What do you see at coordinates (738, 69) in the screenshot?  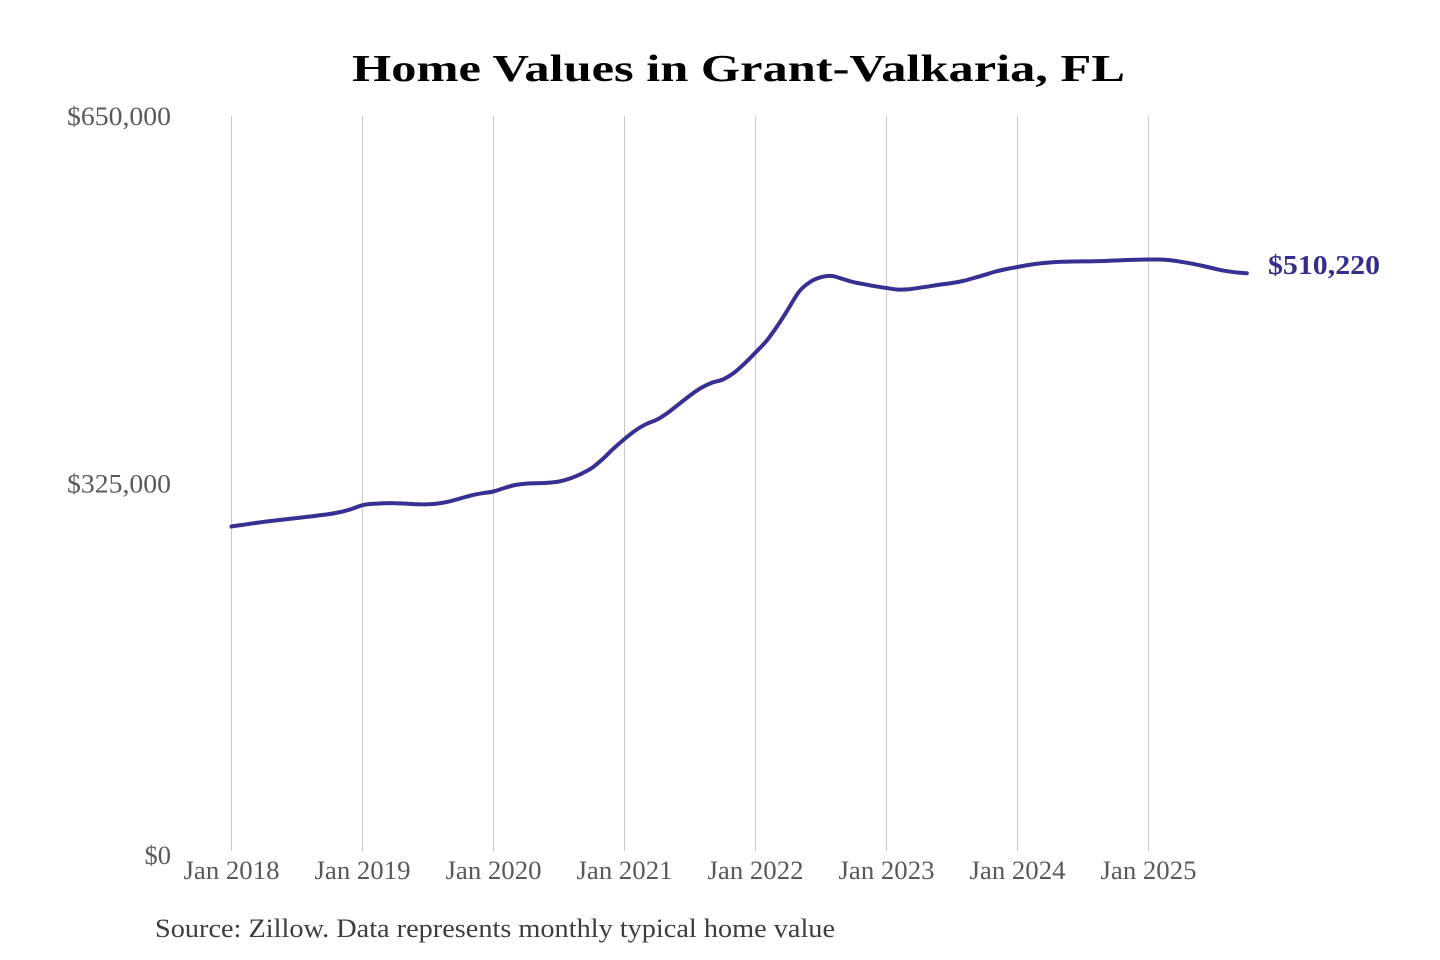 I see `svg-text:Home Values in Grant-Valkaria,: Home Values in Grant-Valkaria, FL` at bounding box center [738, 69].